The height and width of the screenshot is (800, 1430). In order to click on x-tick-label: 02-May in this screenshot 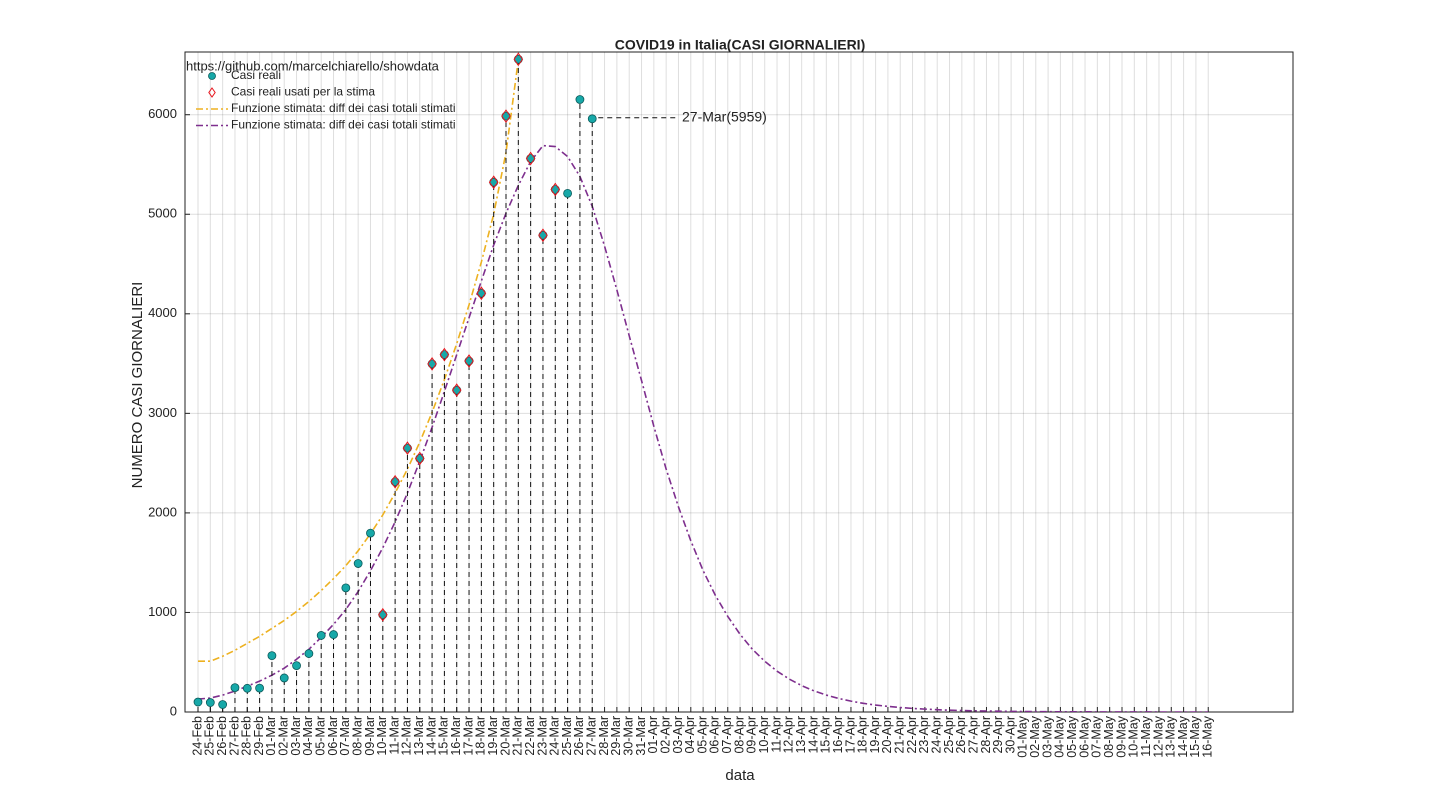, I will do `click(1035, 736)`.